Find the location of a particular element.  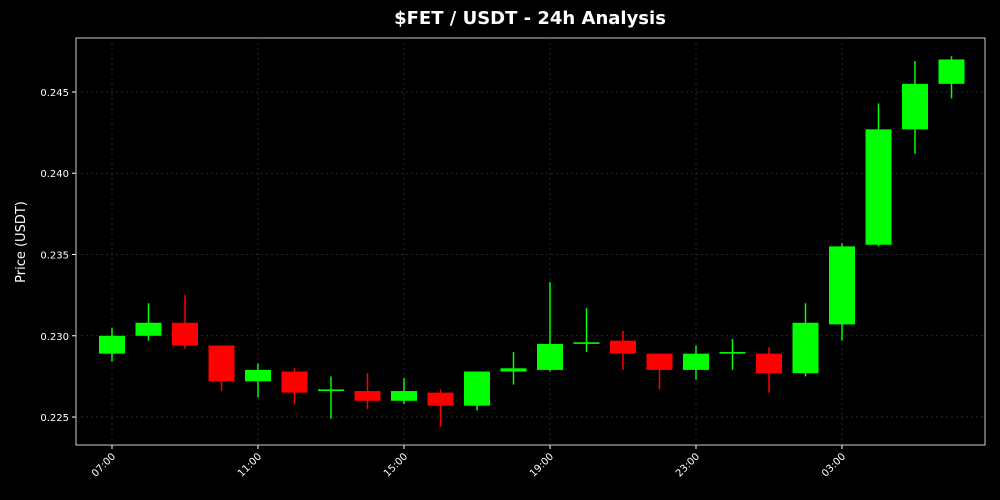

chart-title: $FET / USDT - 24h Analysis is located at coordinates (530, 18).